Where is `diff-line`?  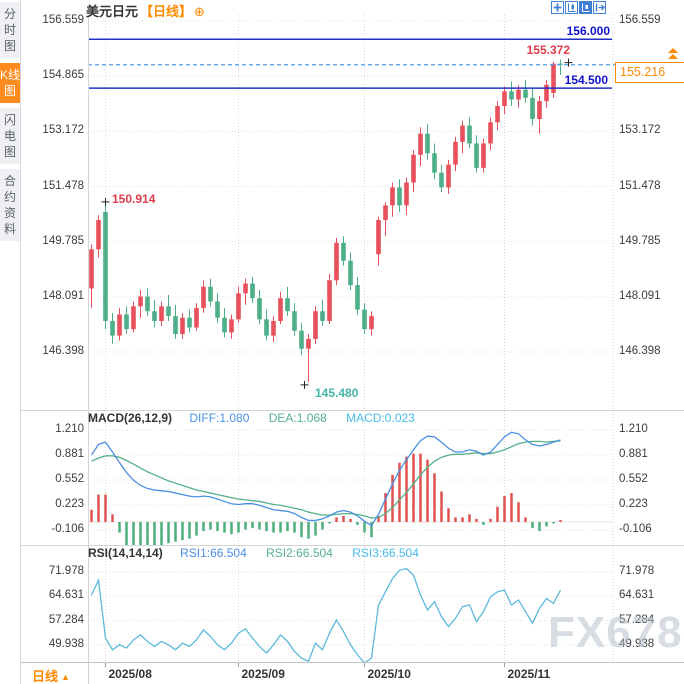
diff-line is located at coordinates (325, 479).